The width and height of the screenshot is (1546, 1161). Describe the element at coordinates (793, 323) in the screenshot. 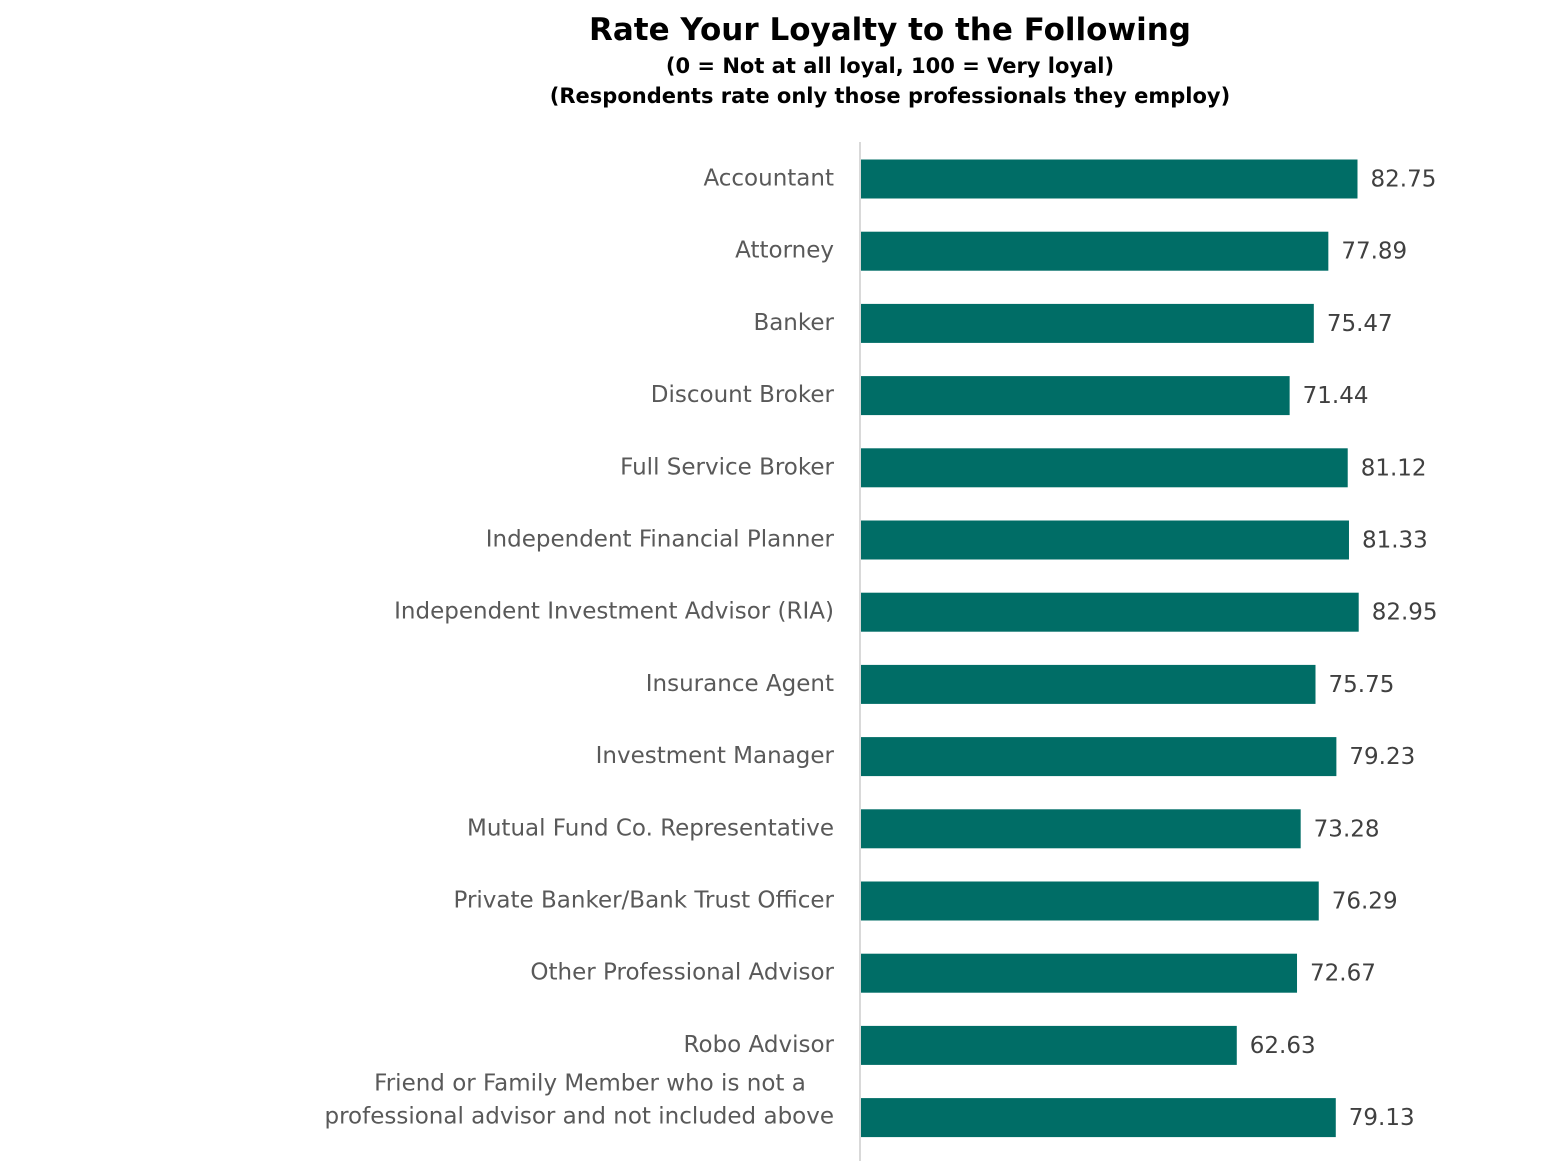

I see `category-label: Banker` at that location.